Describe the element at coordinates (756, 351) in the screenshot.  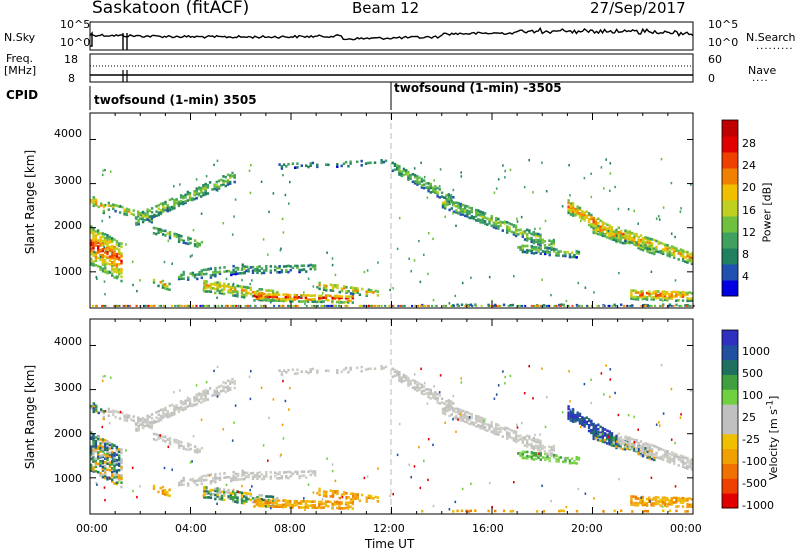
I see `vel-cb-tick-1000: 1000` at that location.